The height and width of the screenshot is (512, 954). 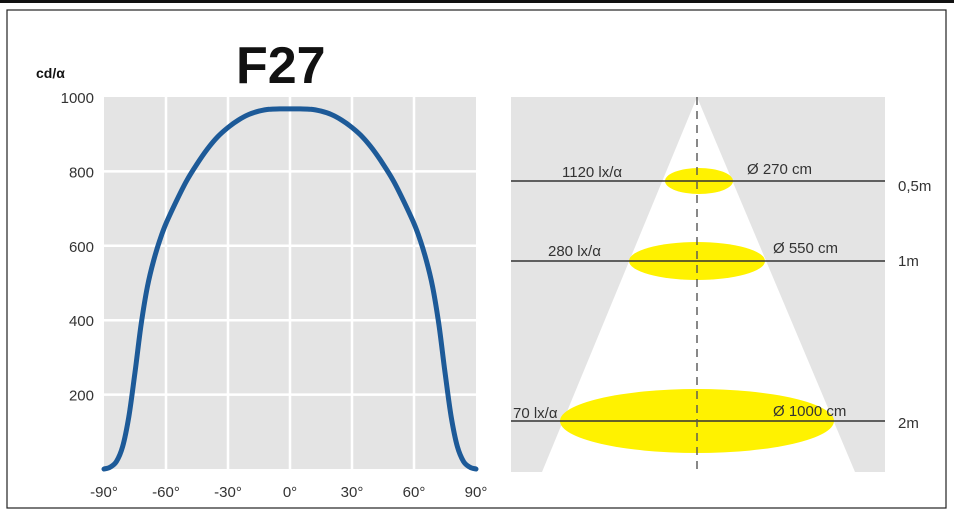 What do you see at coordinates (535, 413) in the screenshot?
I see `illuminance-label-2m: 70 lx/α` at bounding box center [535, 413].